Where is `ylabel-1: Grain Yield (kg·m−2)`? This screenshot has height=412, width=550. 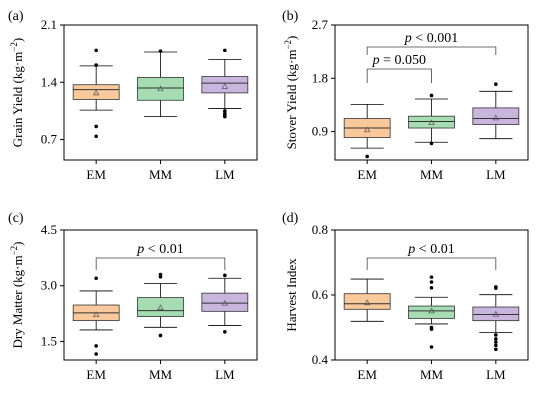 ylabel-1: Grain Yield (kg·m−2) is located at coordinates (17, 92).